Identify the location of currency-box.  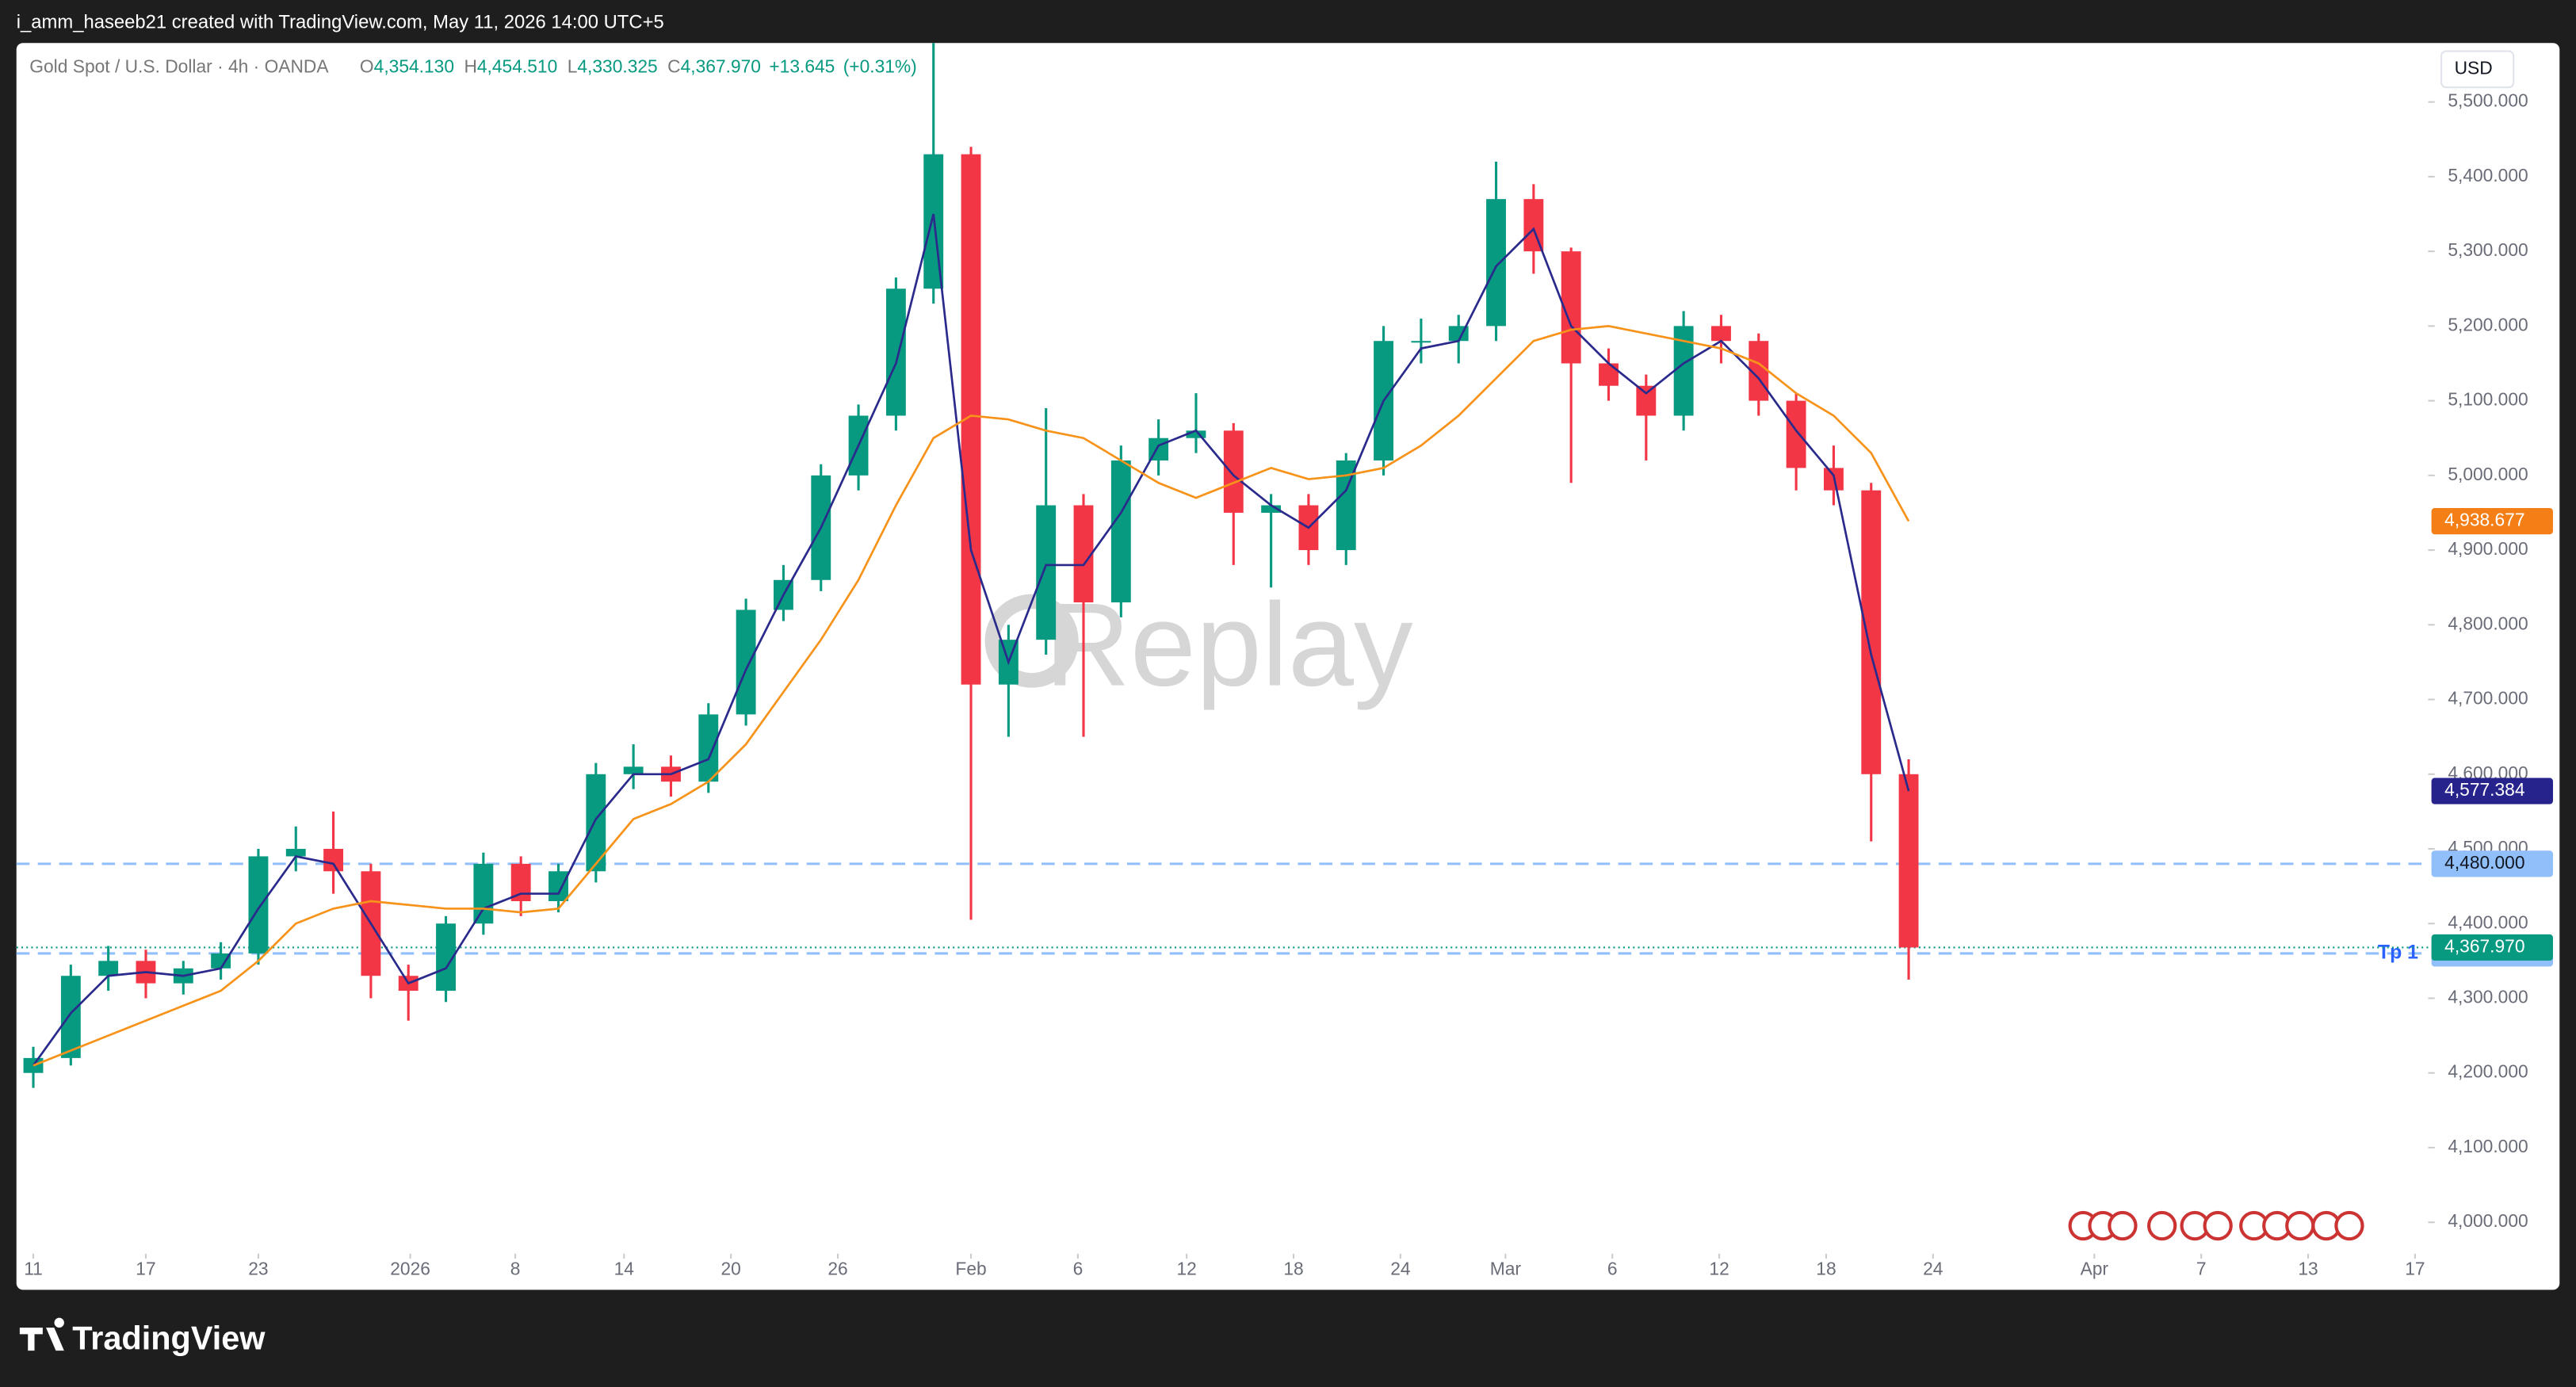
(2477, 69).